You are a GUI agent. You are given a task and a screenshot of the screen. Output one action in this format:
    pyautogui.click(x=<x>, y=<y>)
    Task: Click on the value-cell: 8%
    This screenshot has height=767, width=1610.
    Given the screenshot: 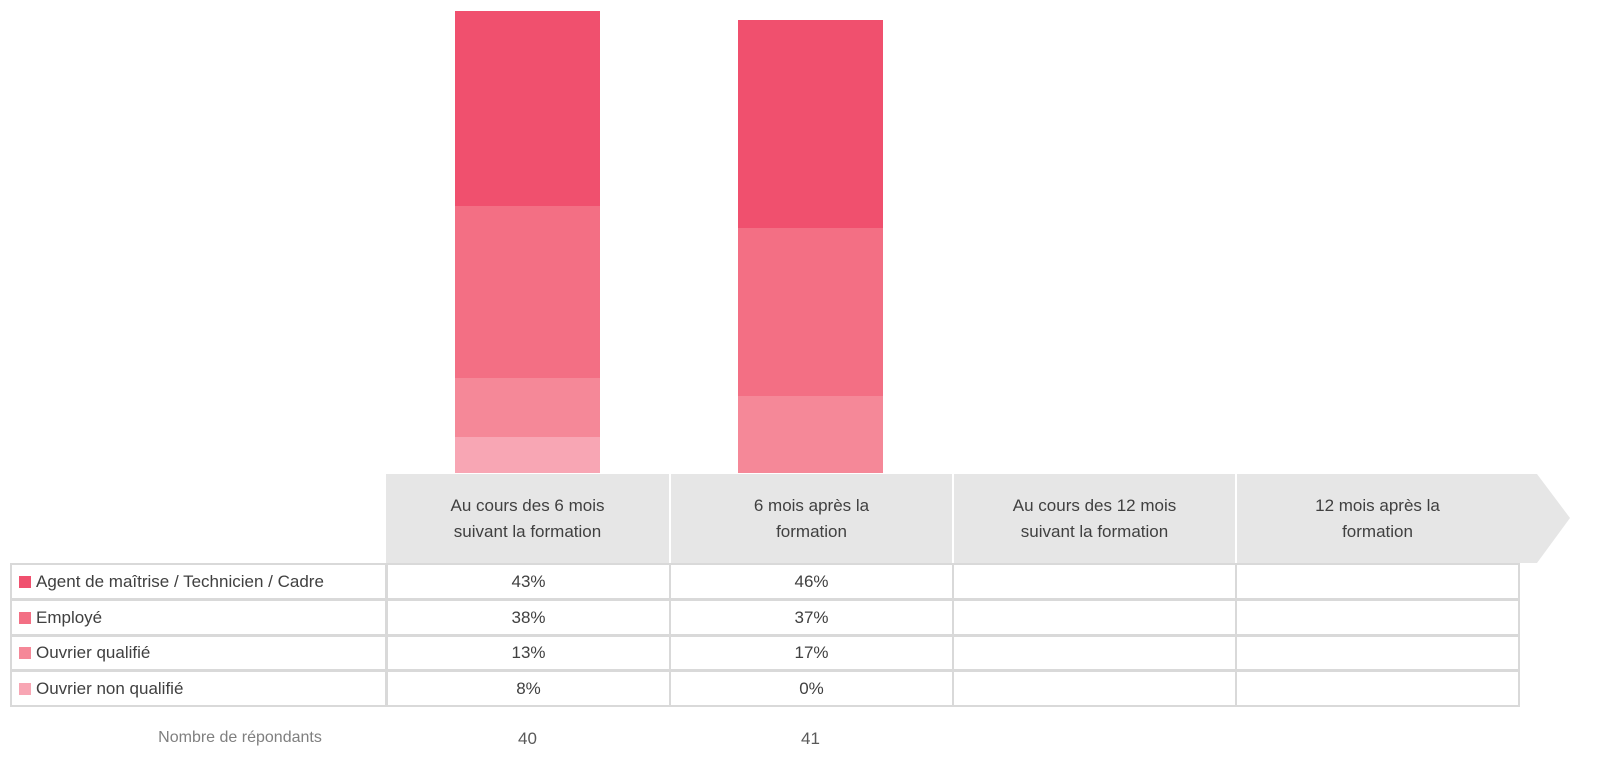 What is the action you would take?
    pyautogui.click(x=528, y=688)
    